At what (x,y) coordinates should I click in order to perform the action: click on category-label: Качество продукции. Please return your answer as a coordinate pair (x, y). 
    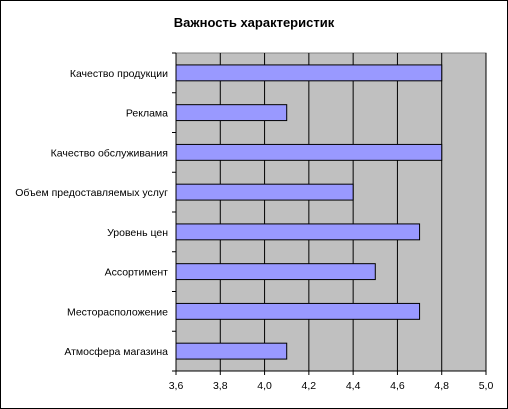
    Looking at the image, I should click on (119, 74).